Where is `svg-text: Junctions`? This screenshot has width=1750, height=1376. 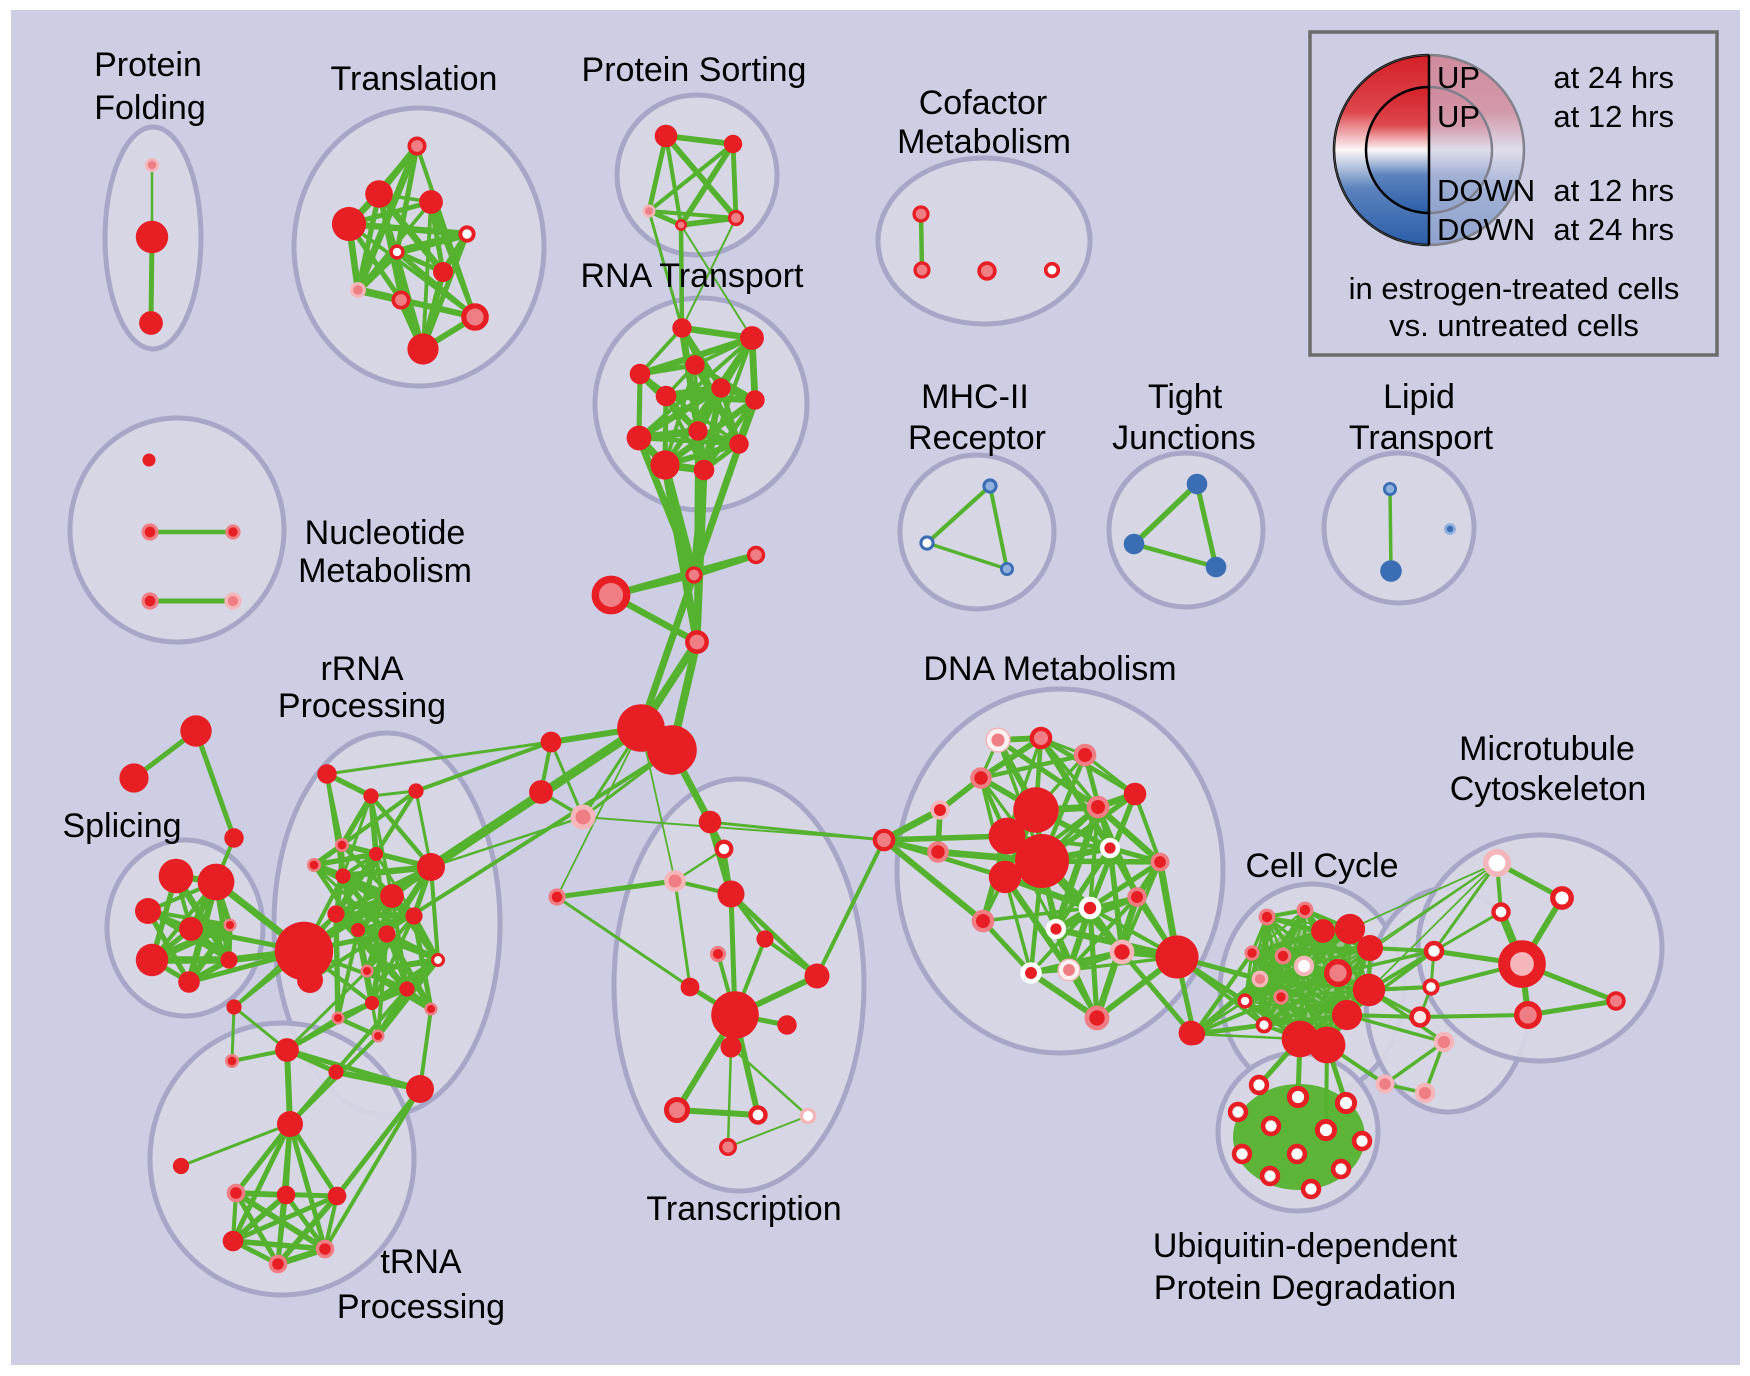
svg-text: Junctions is located at coordinates (1184, 438).